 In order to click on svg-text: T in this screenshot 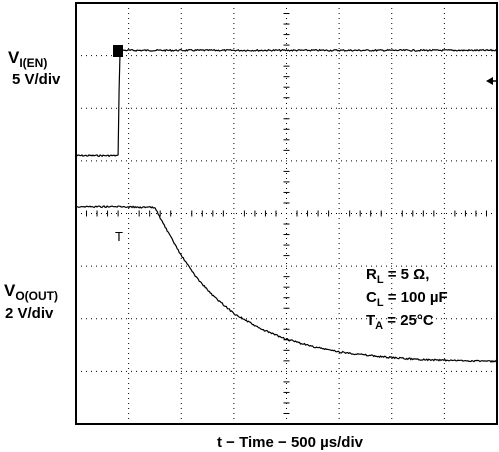, I will do `click(118, 52)`.